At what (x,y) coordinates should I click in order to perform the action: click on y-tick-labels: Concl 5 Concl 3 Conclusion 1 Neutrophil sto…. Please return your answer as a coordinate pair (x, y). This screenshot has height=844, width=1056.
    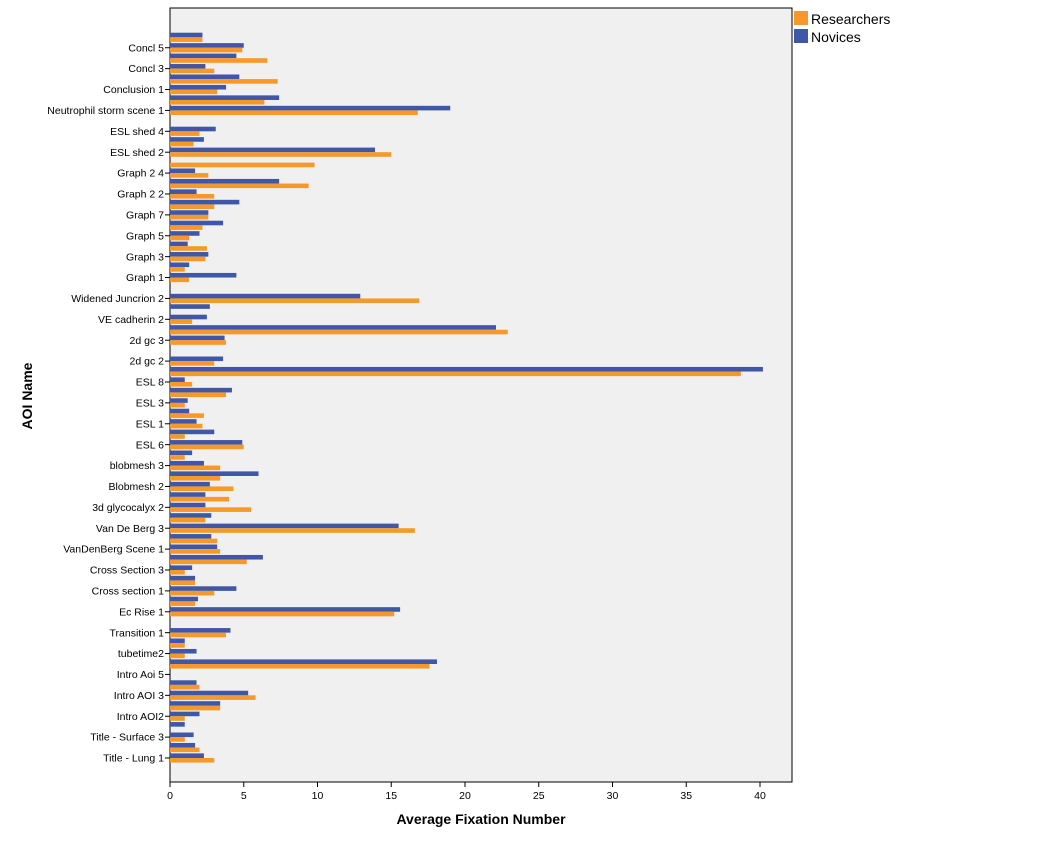
    Looking at the image, I should click on (108, 403).